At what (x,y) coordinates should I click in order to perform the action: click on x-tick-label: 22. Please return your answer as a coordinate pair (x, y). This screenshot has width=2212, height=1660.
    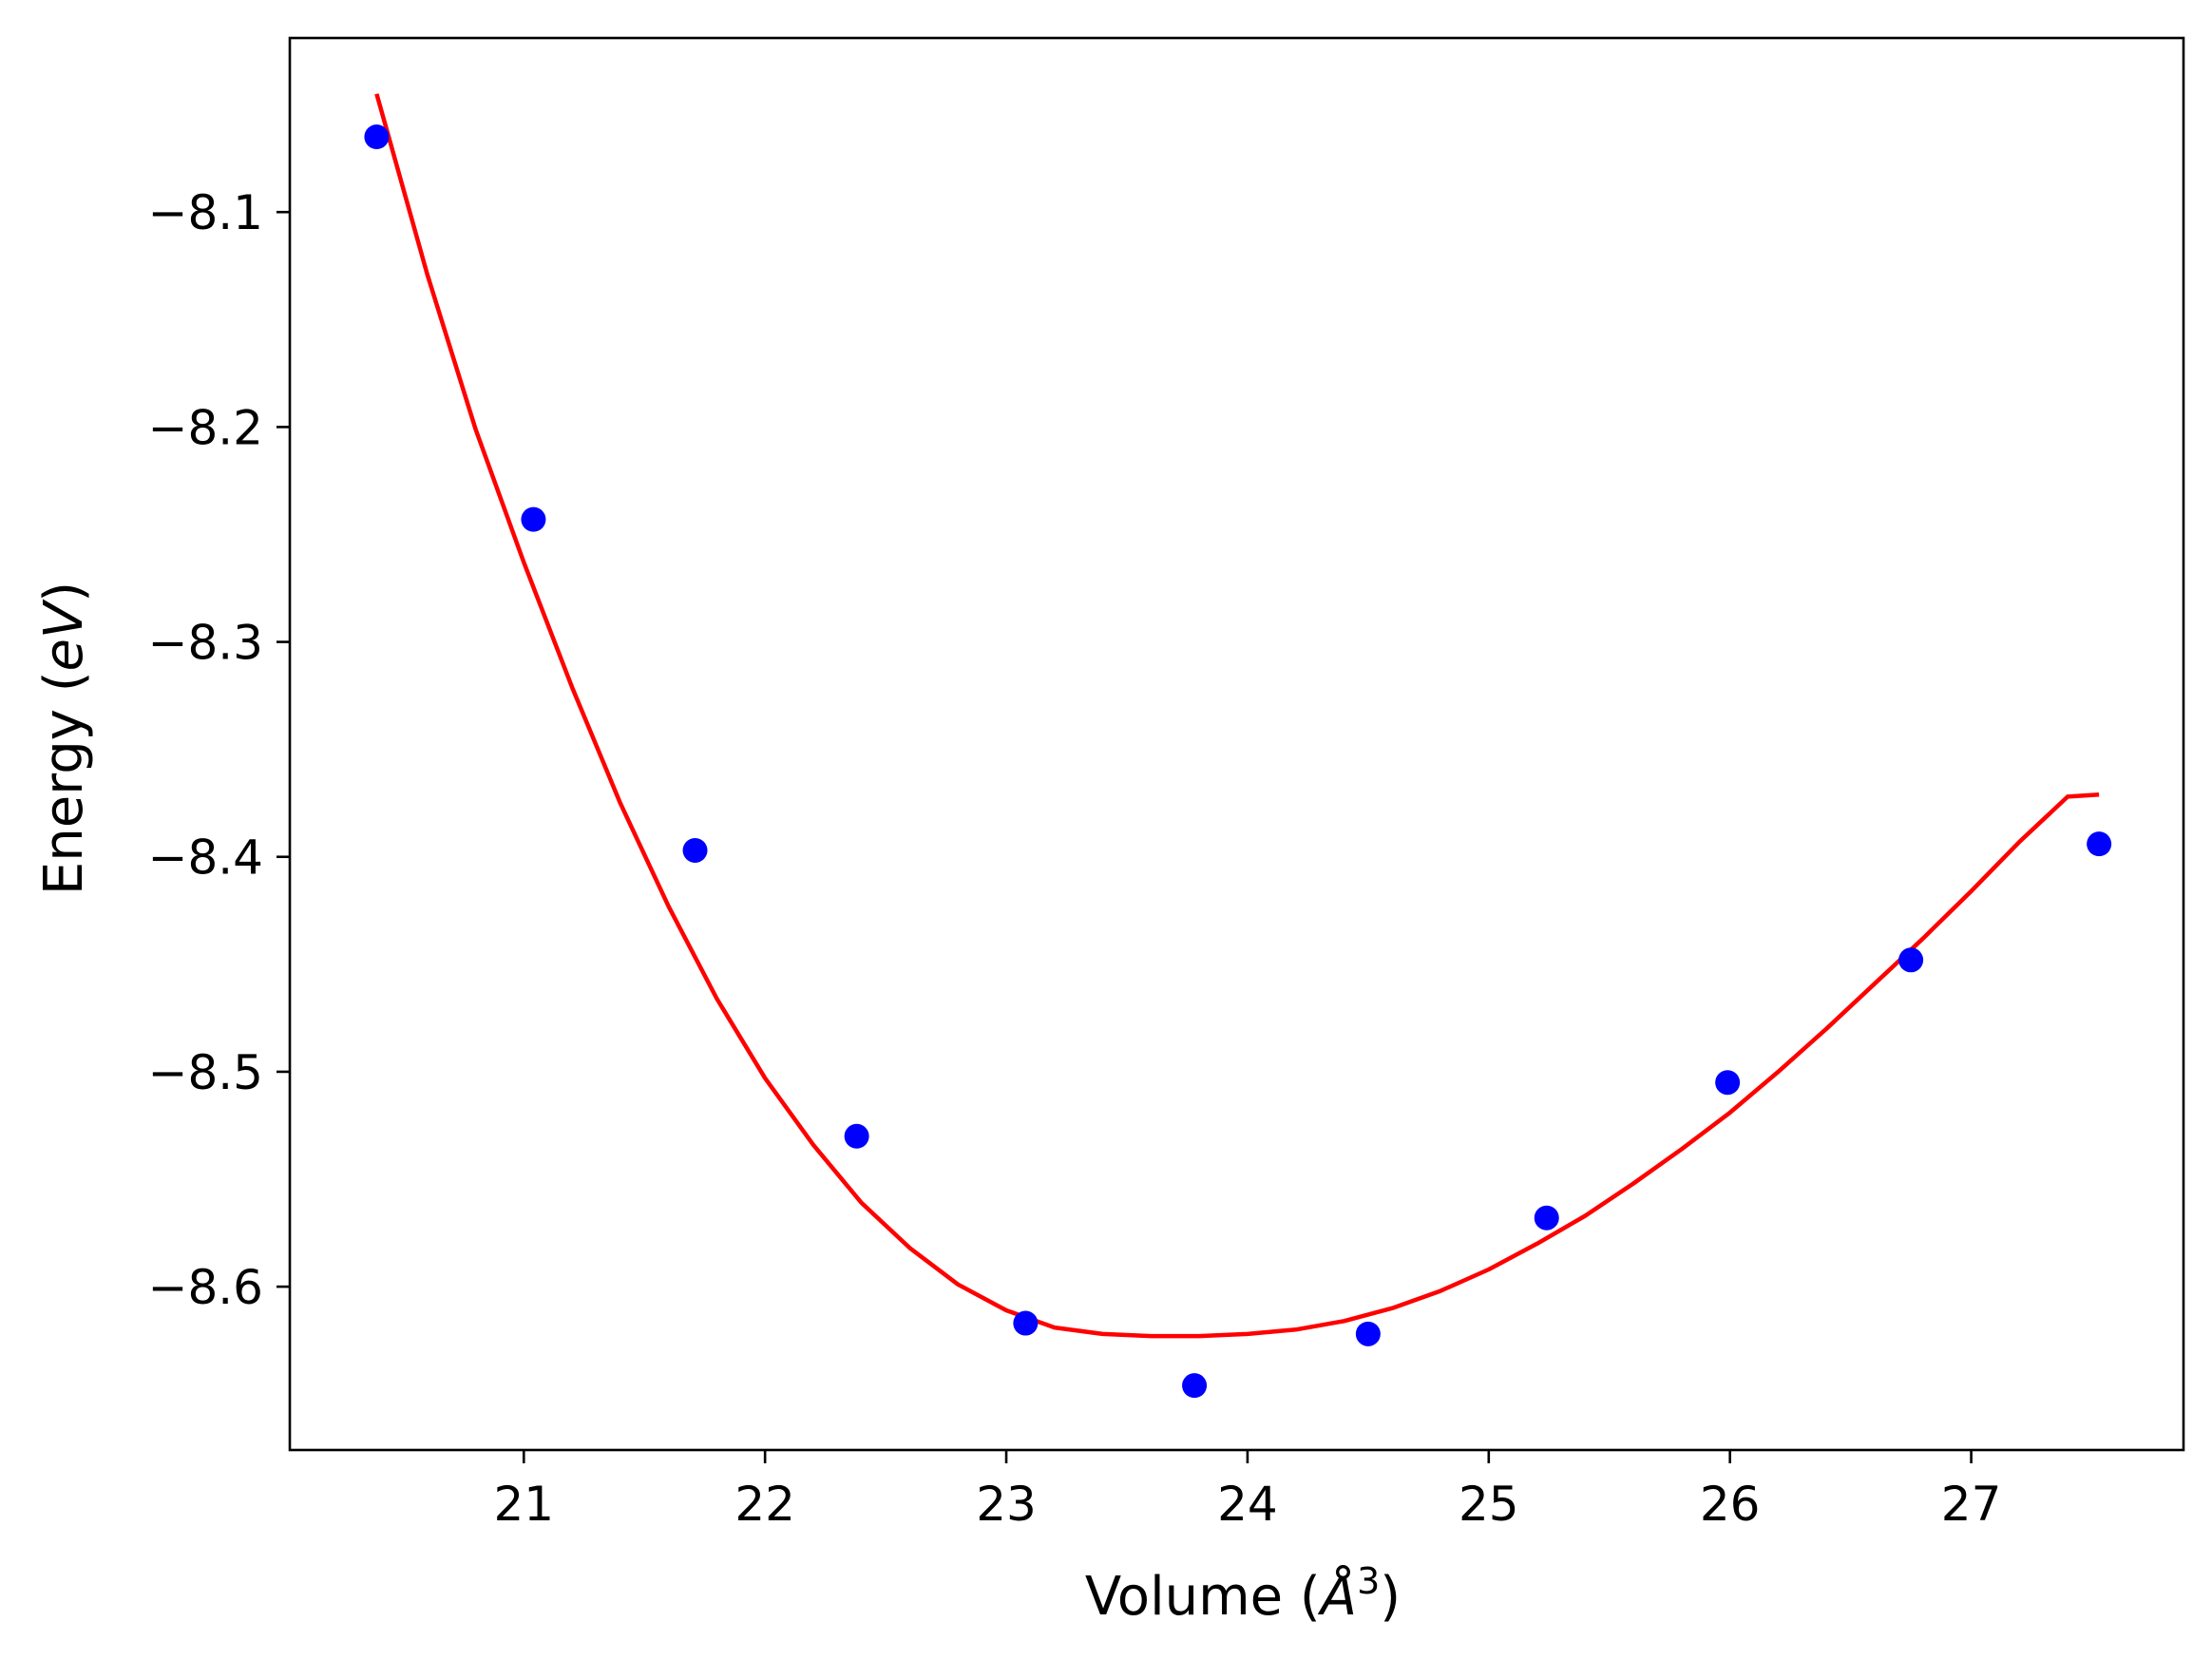
    Looking at the image, I should click on (764, 1504).